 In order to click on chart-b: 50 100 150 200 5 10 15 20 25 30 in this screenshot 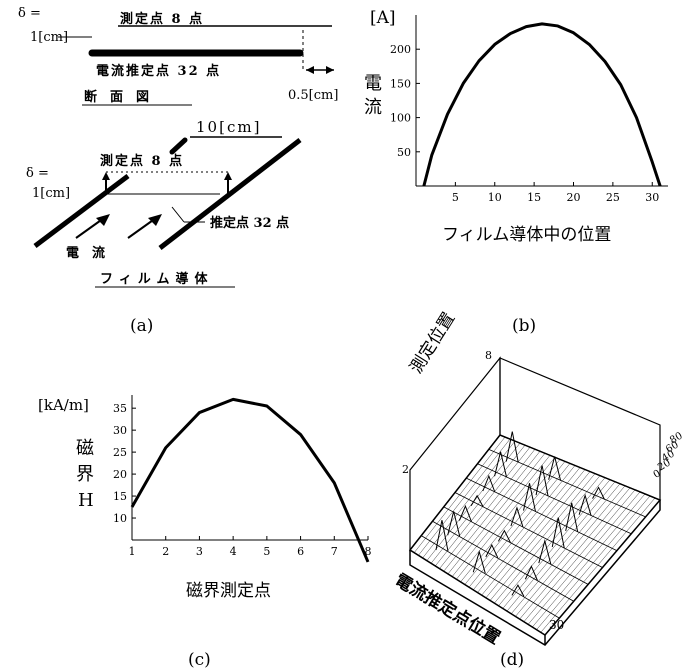, I will do `click(529, 109)`.